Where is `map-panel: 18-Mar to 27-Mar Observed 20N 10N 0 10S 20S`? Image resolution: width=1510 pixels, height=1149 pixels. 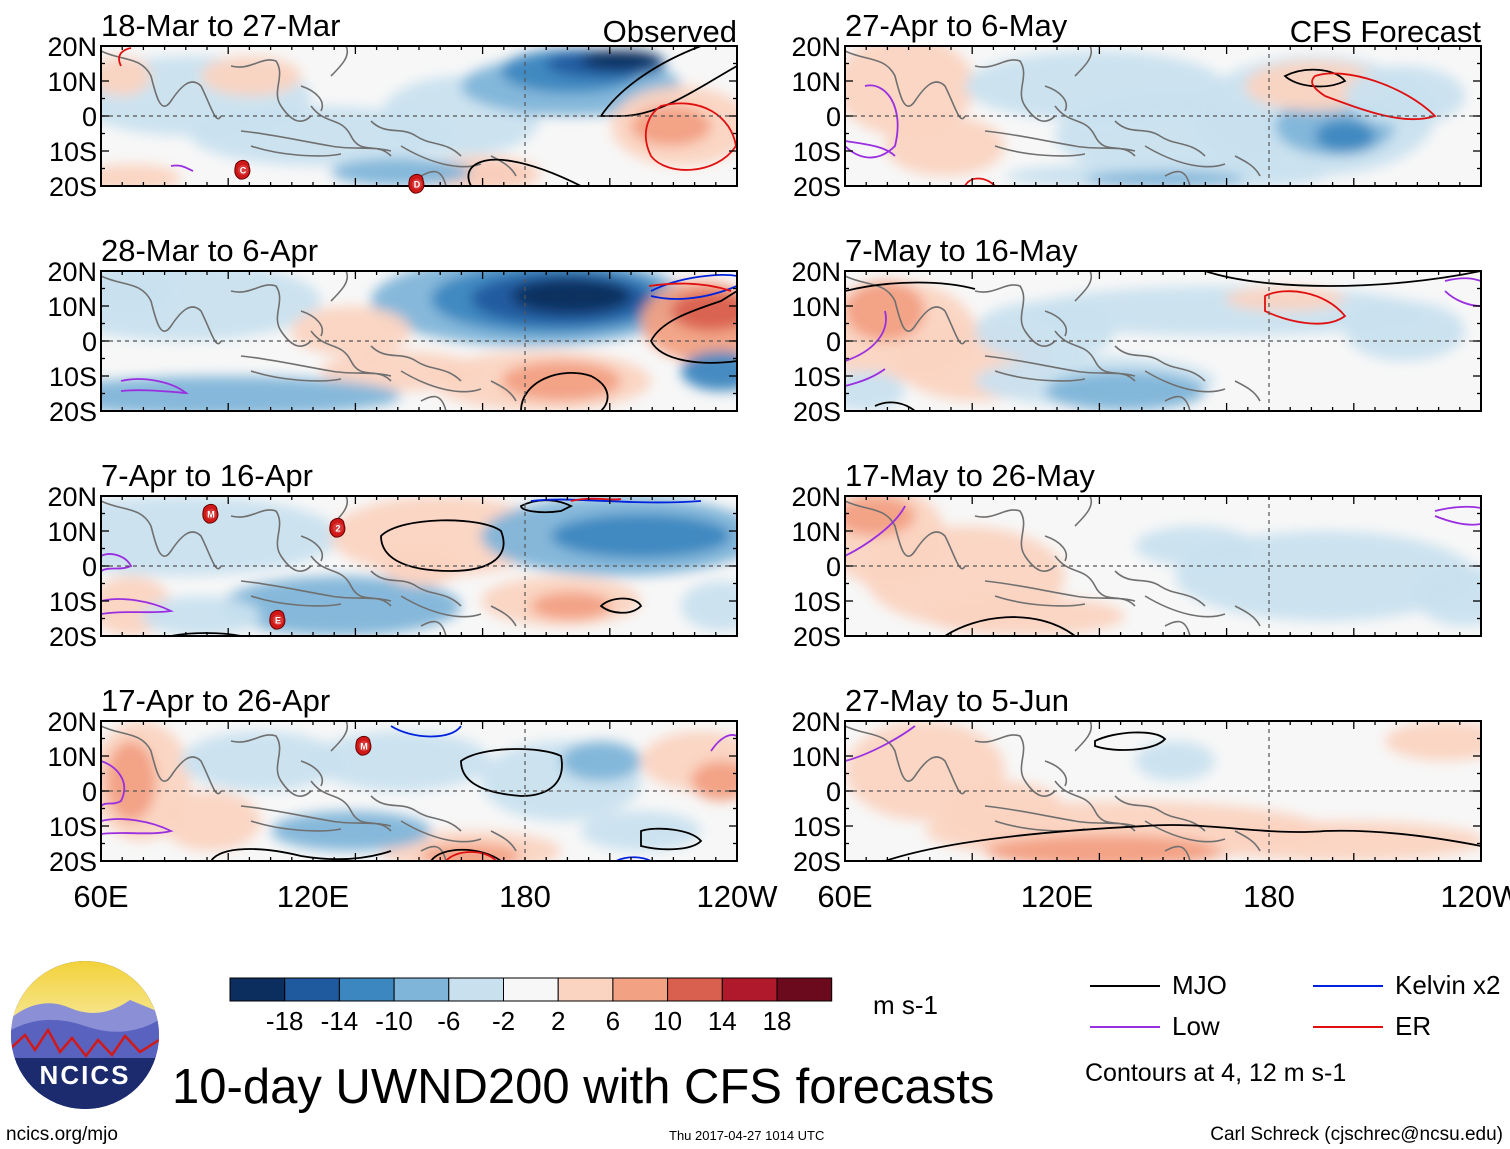
map-panel: 18-Mar to 27-Mar Observed 20N 10N 0 10S 20S is located at coordinates (392, 105).